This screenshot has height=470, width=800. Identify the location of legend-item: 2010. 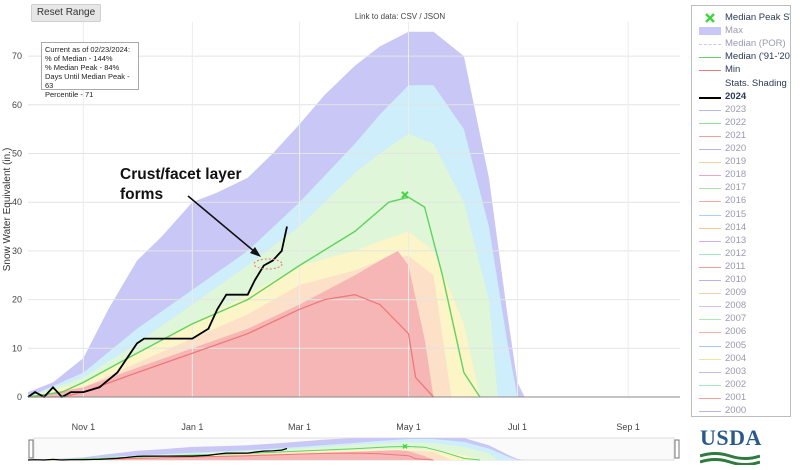
(741, 280).